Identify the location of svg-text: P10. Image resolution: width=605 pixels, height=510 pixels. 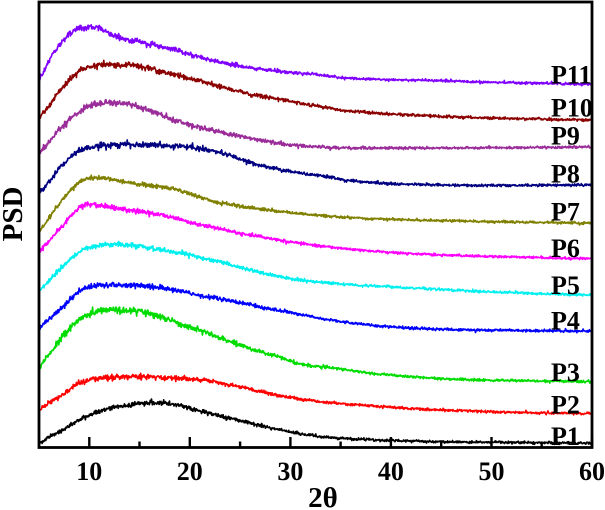
(572, 108).